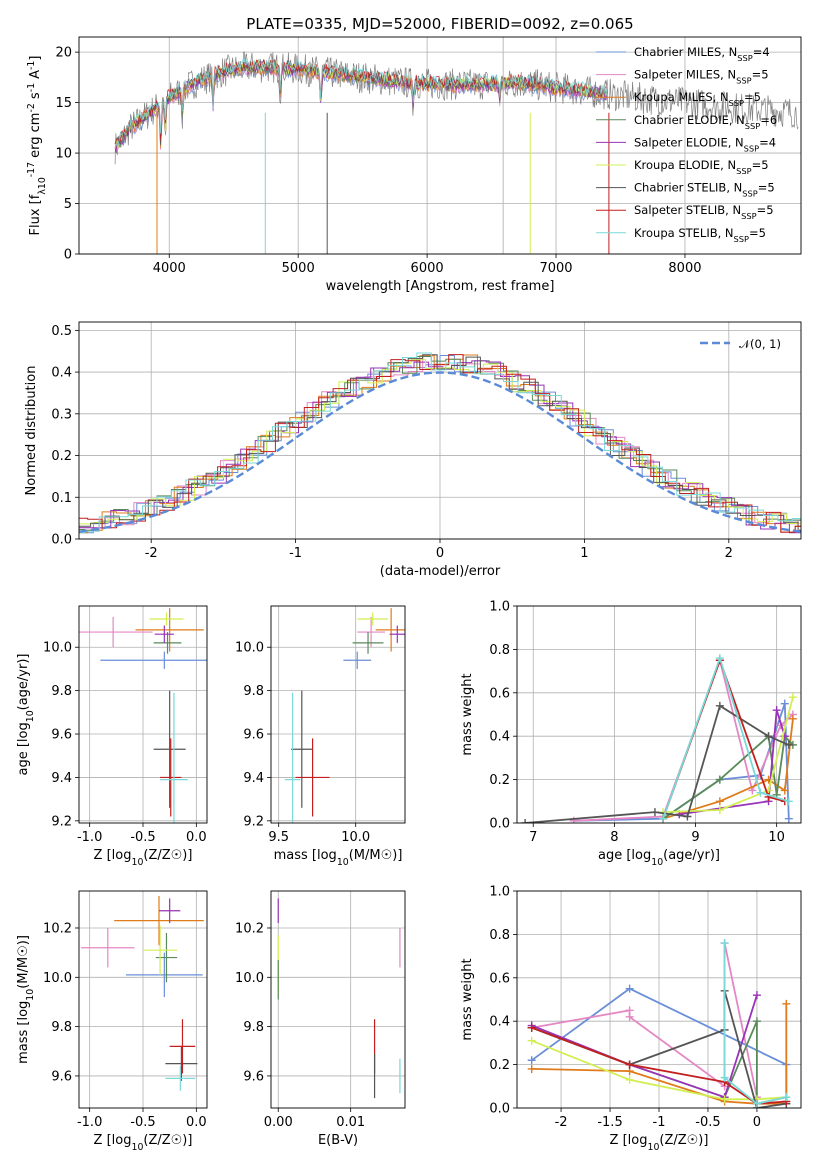 This screenshot has height=1170, width=819. Describe the element at coordinates (196, 1122) in the screenshot. I see `x-tick-label: 0.0` at that location.